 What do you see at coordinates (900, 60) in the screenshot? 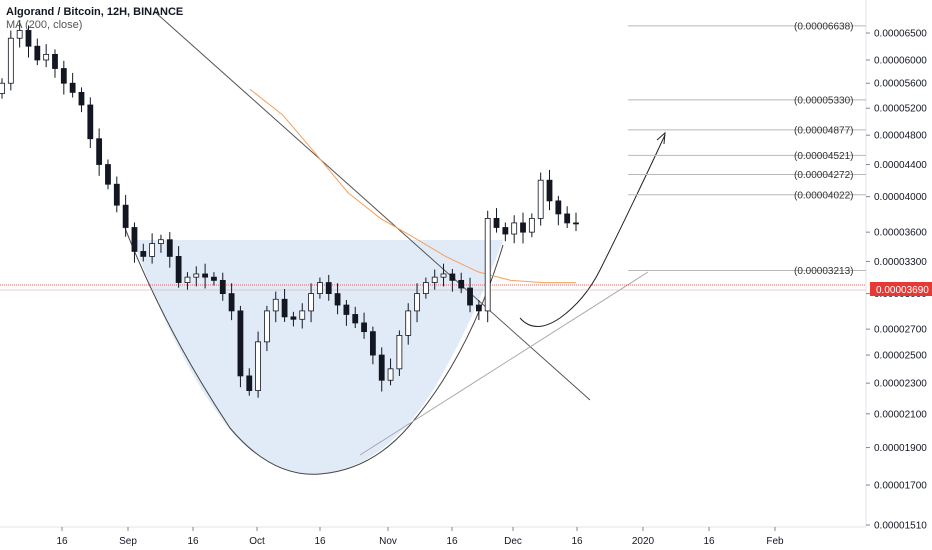
I see `y-tick-label: 0.00006000` at bounding box center [900, 60].